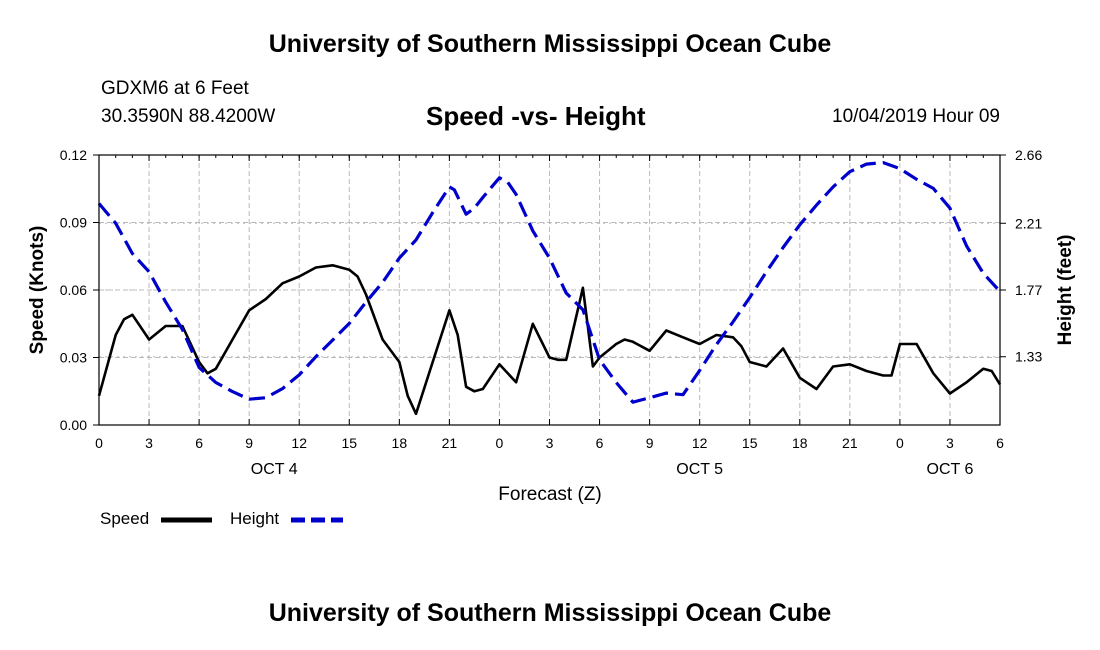  Describe the element at coordinates (125, 518) in the screenshot. I see `legend-speed-label: Speed` at that location.